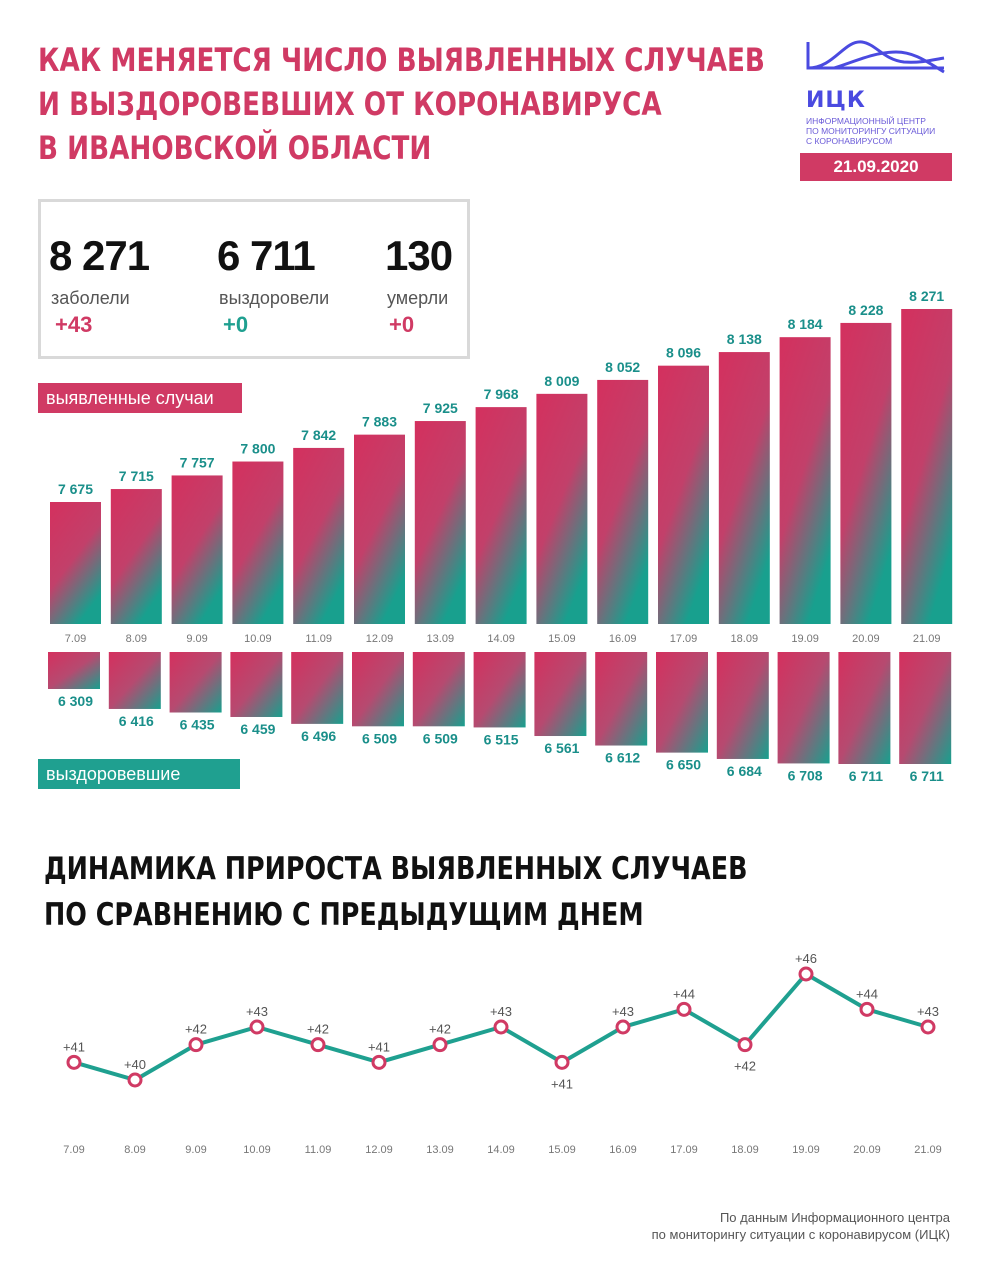 This screenshot has height=1280, width=992. I want to click on date-tick-label: 7.09, so click(73, 1150).